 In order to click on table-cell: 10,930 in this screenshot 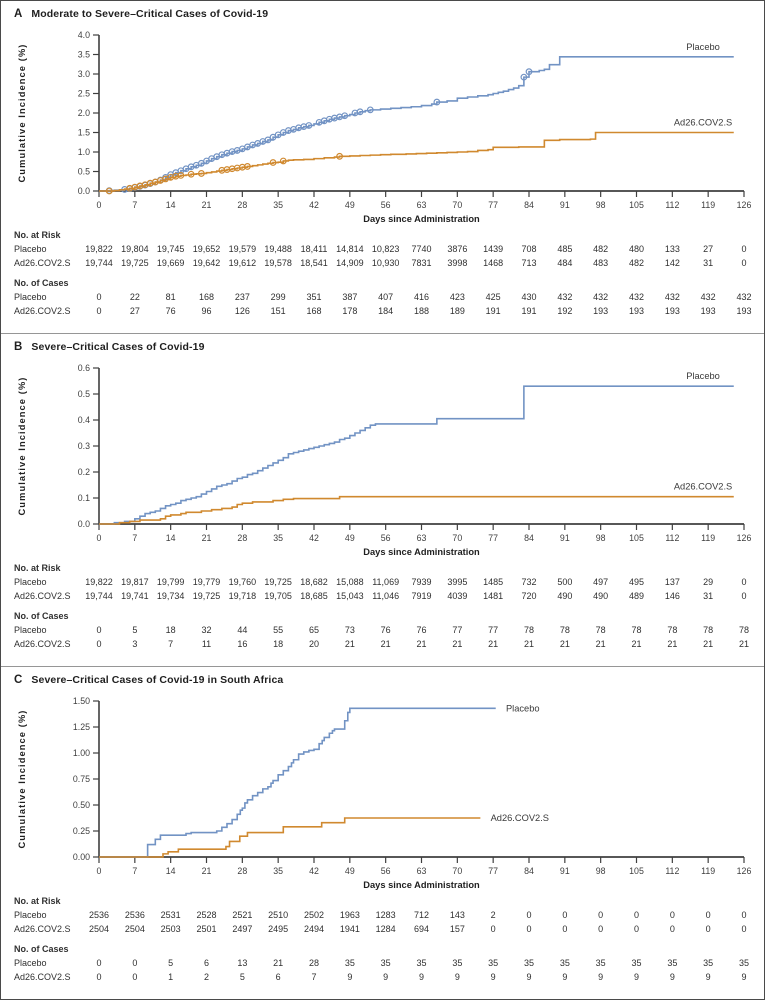, I will do `click(385, 263)`.